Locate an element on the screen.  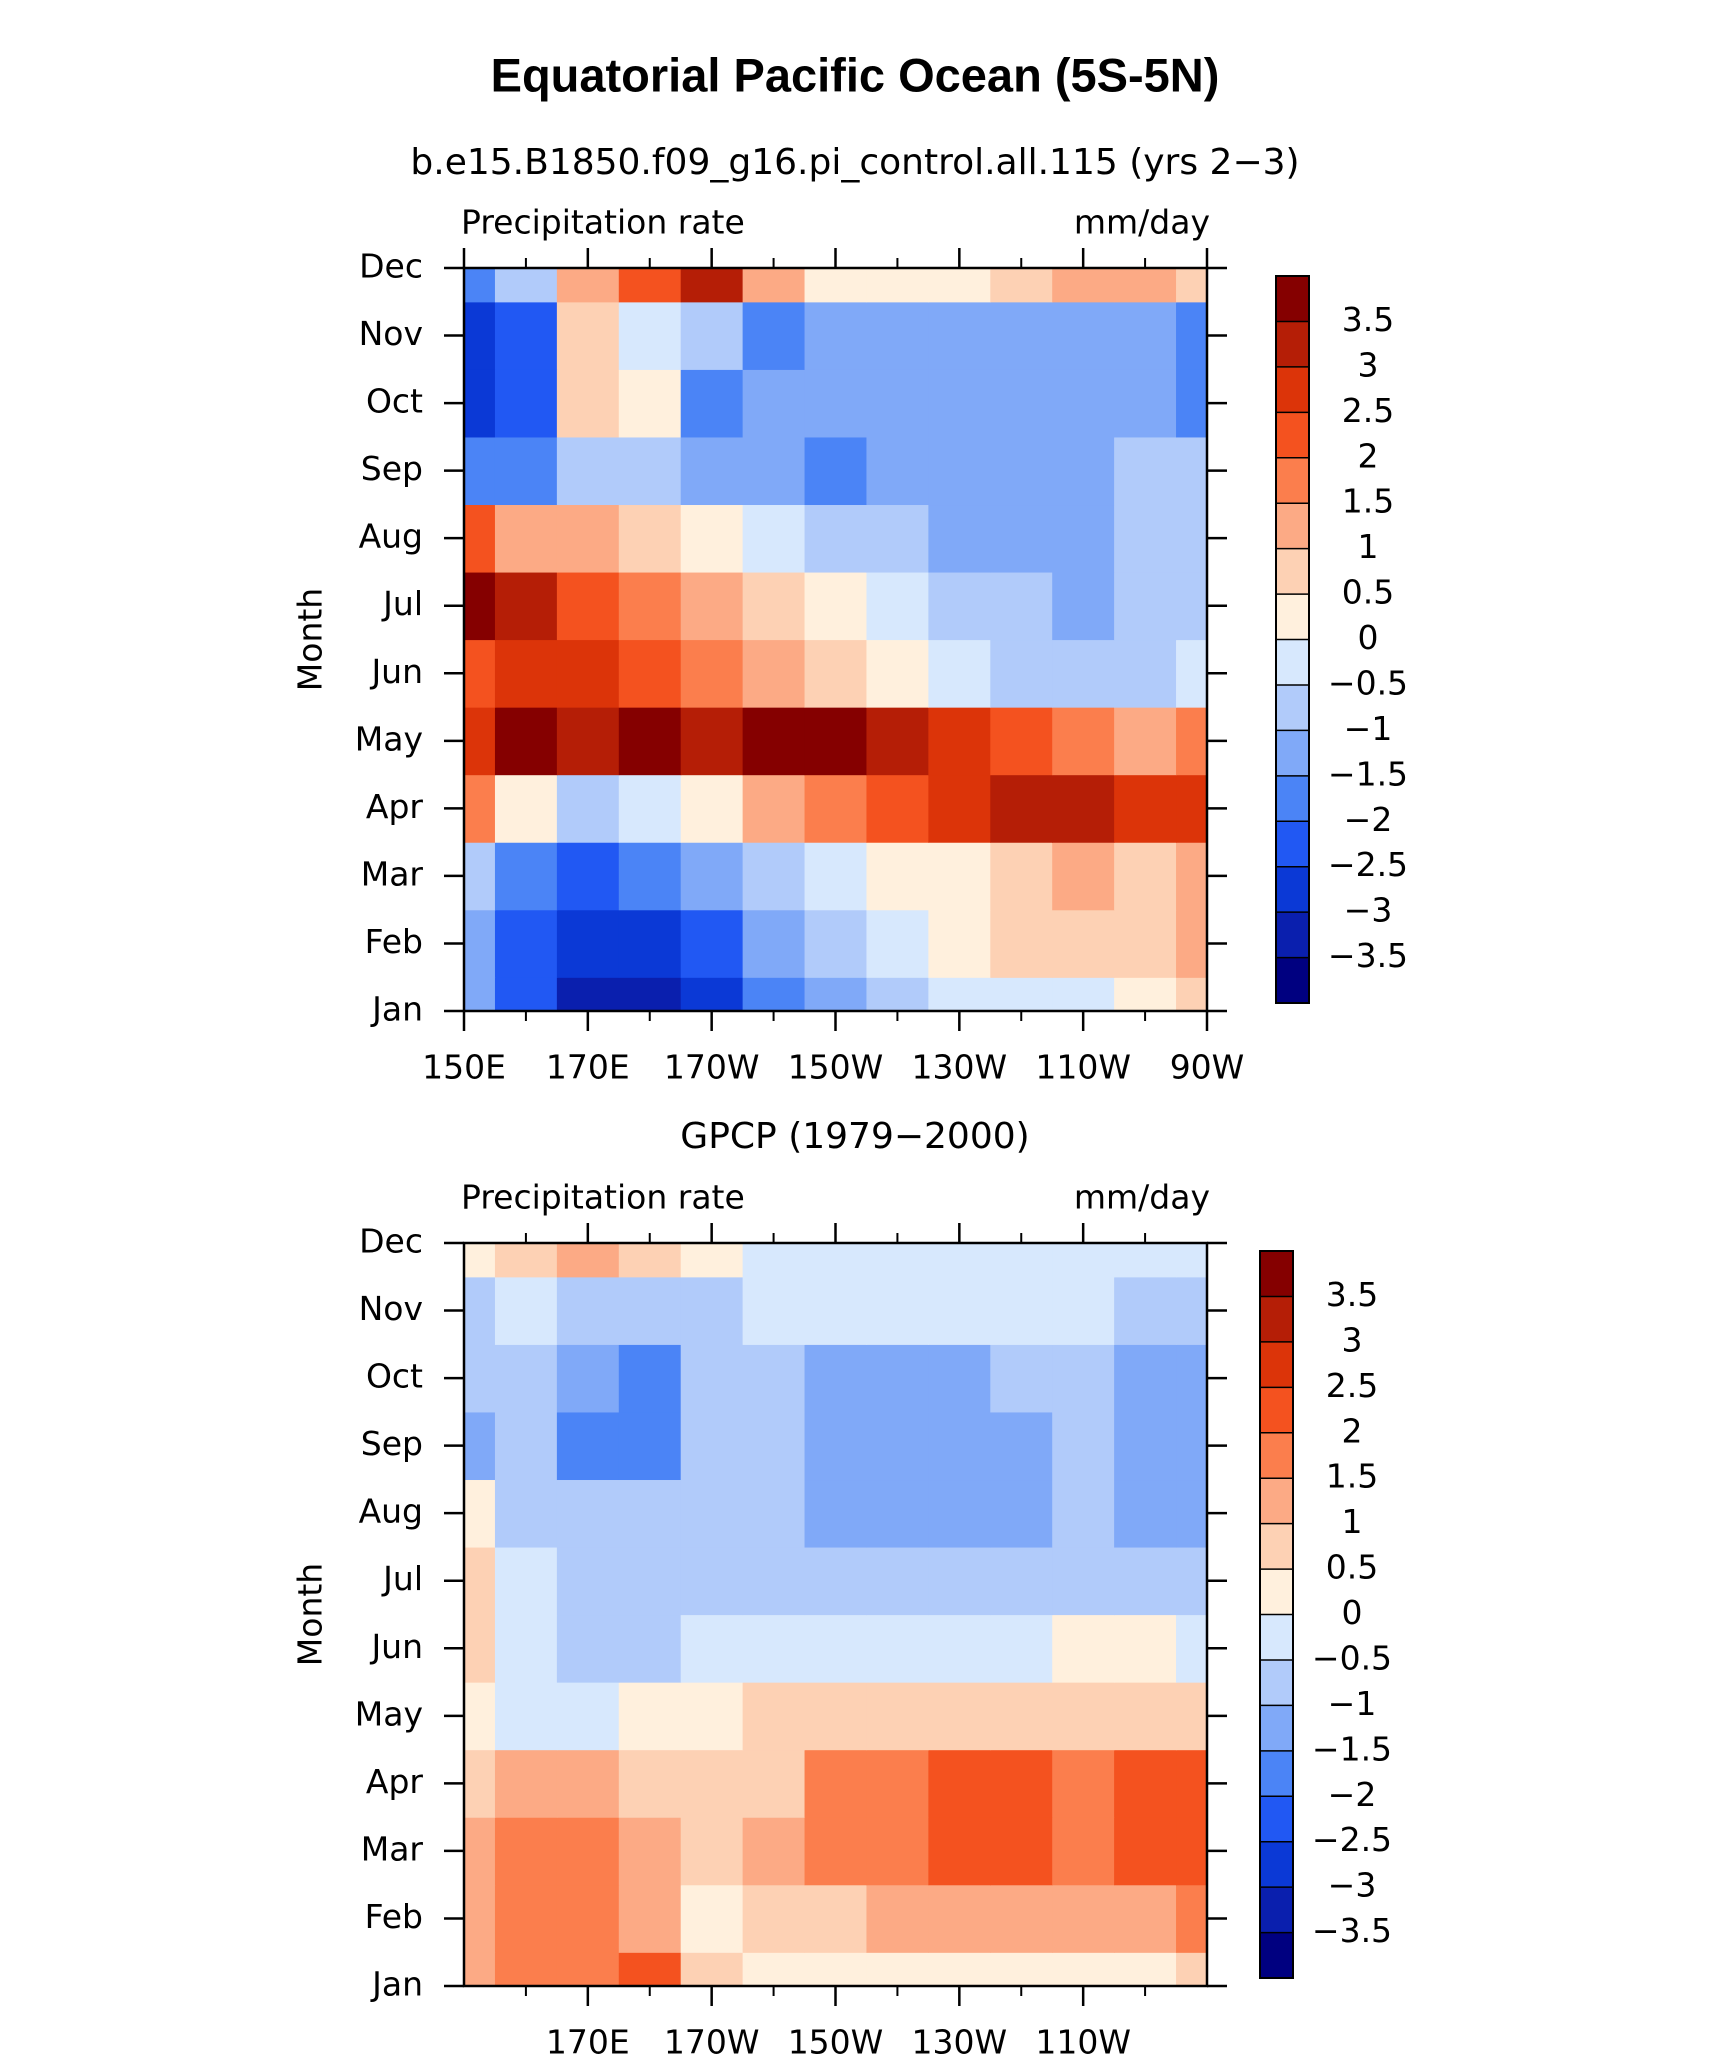
colorbar-label: 0.5 is located at coordinates (1368, 592).